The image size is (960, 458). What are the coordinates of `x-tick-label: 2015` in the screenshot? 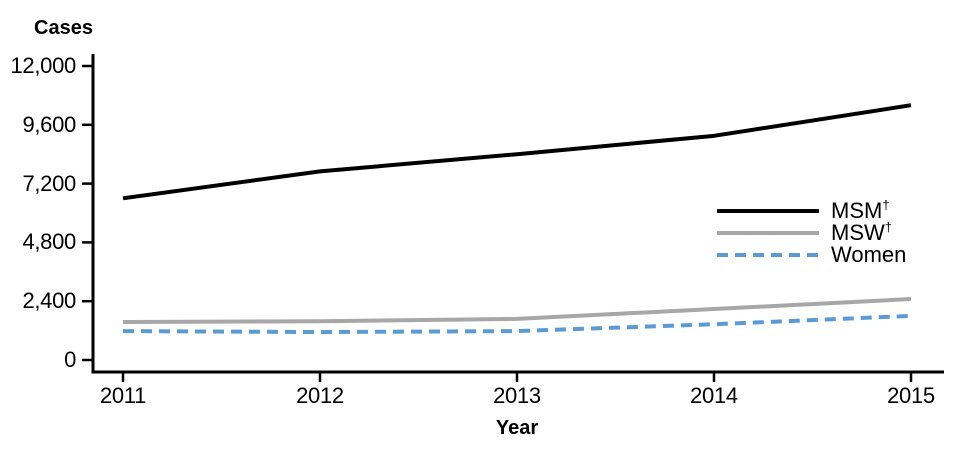 It's located at (911, 395).